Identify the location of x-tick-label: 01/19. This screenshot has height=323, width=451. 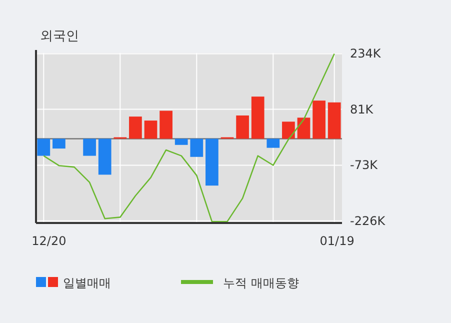
(337, 241).